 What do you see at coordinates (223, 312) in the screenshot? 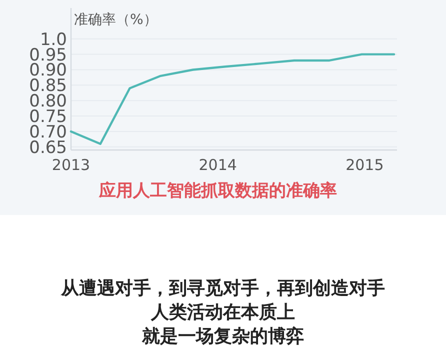
I see `annotation: 人类活动在本质上` at bounding box center [223, 312].